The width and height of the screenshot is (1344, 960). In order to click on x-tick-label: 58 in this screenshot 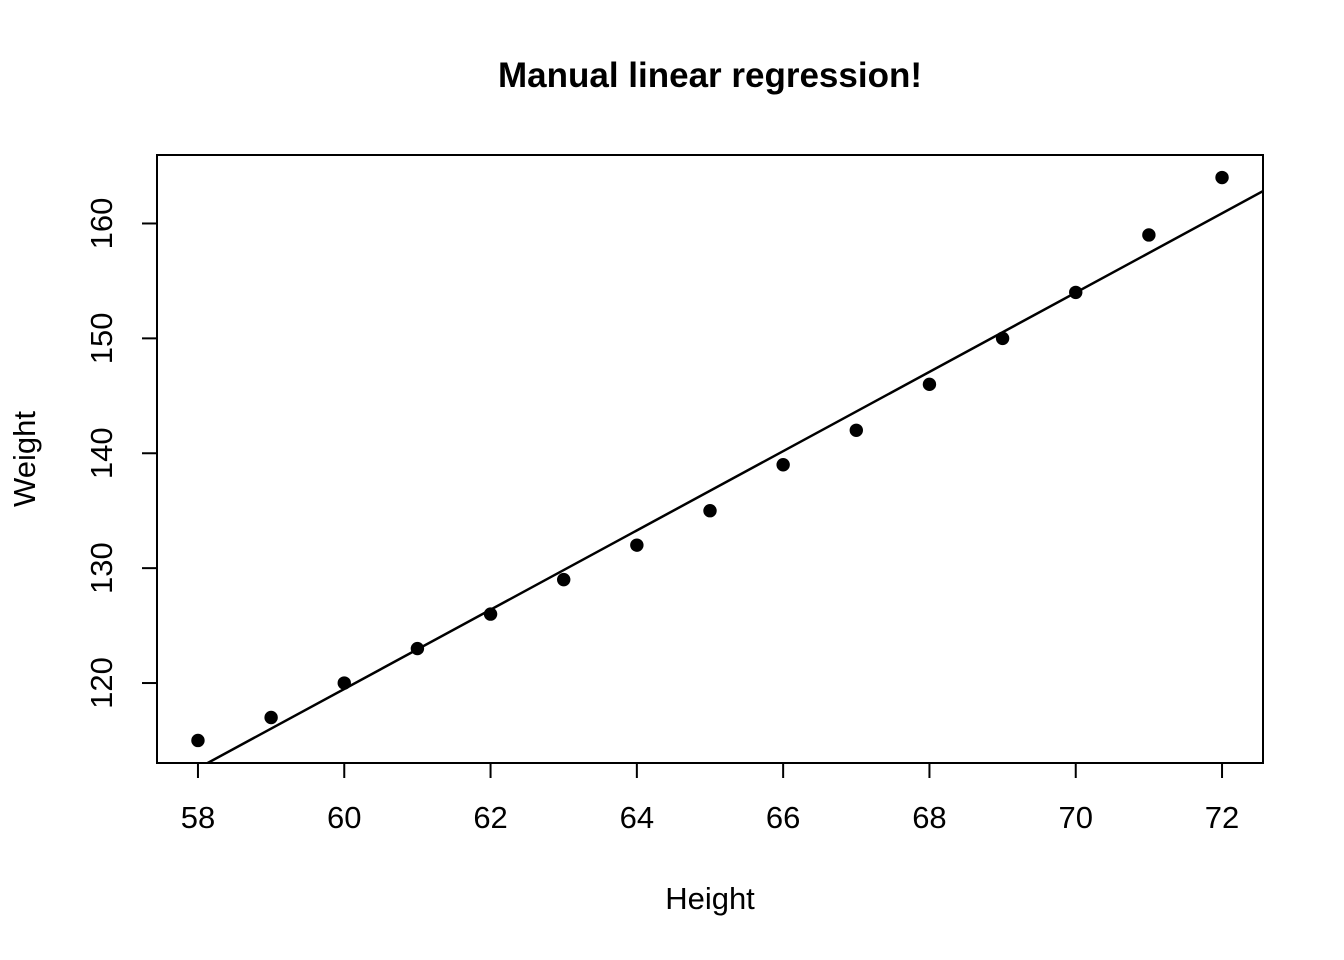, I will do `click(198, 817)`.